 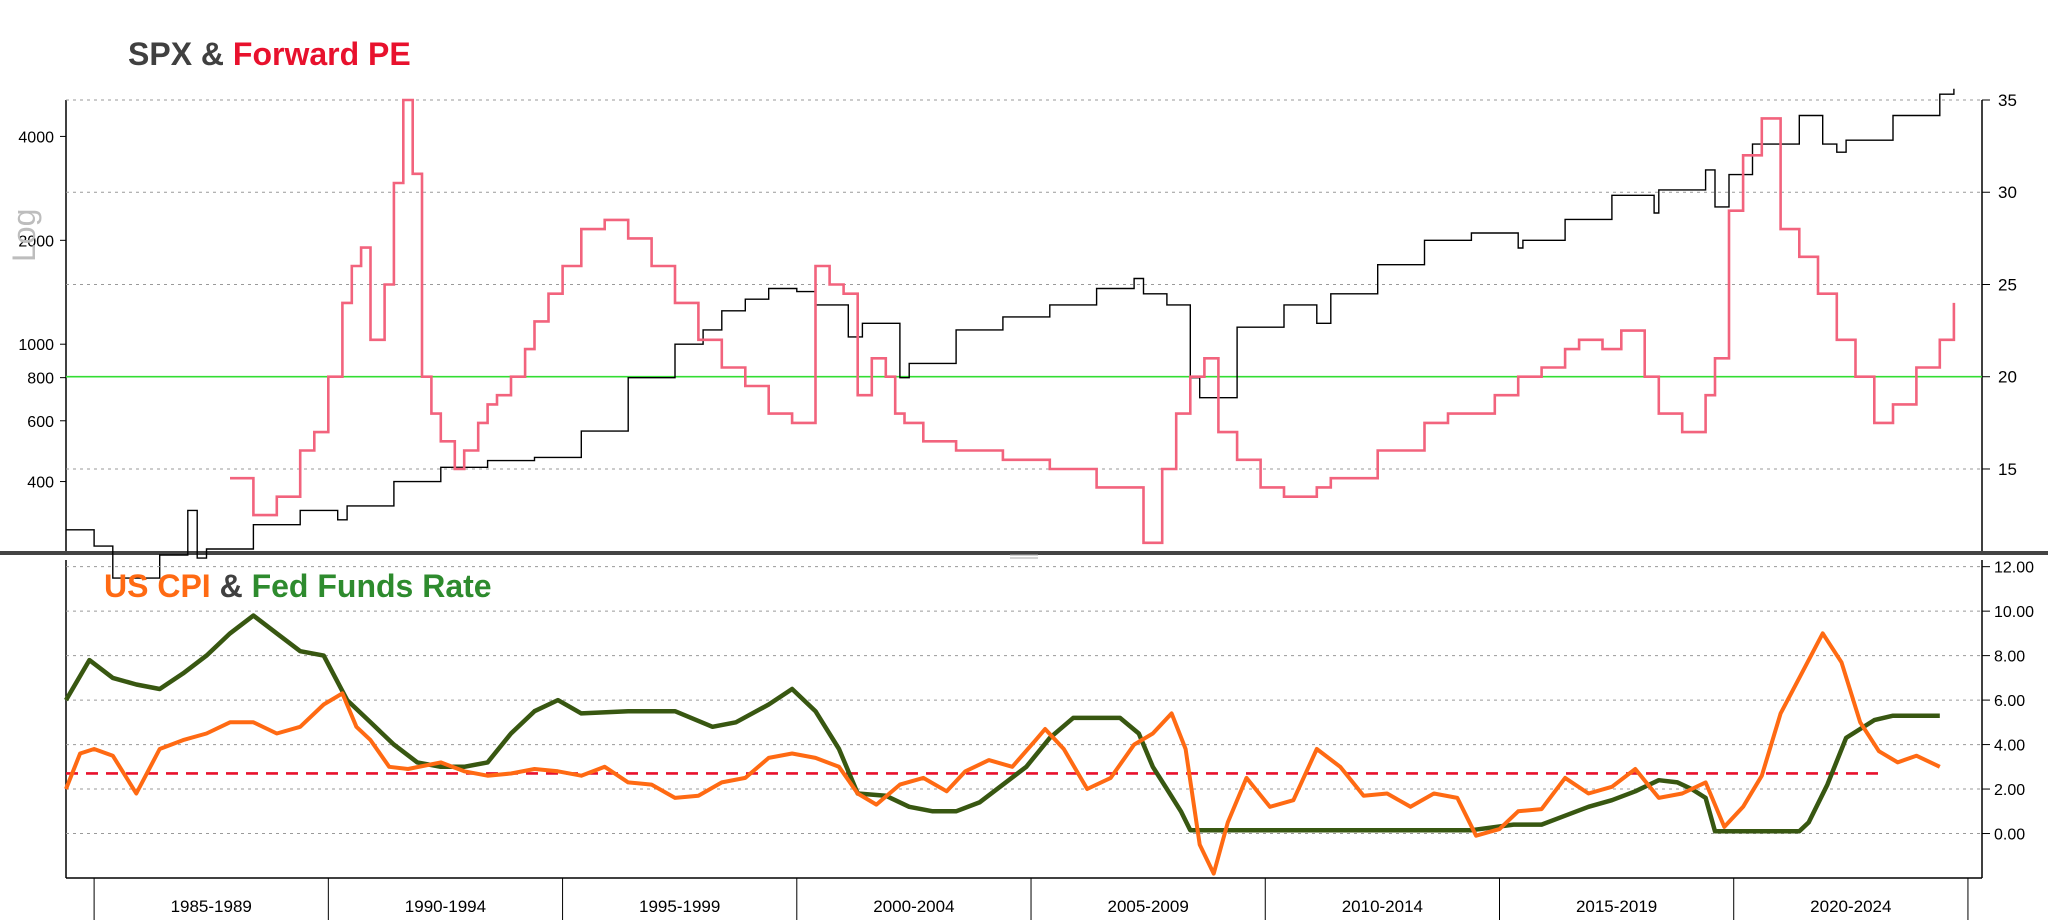 I want to click on right-tick-label: 20, so click(x=2007, y=377).